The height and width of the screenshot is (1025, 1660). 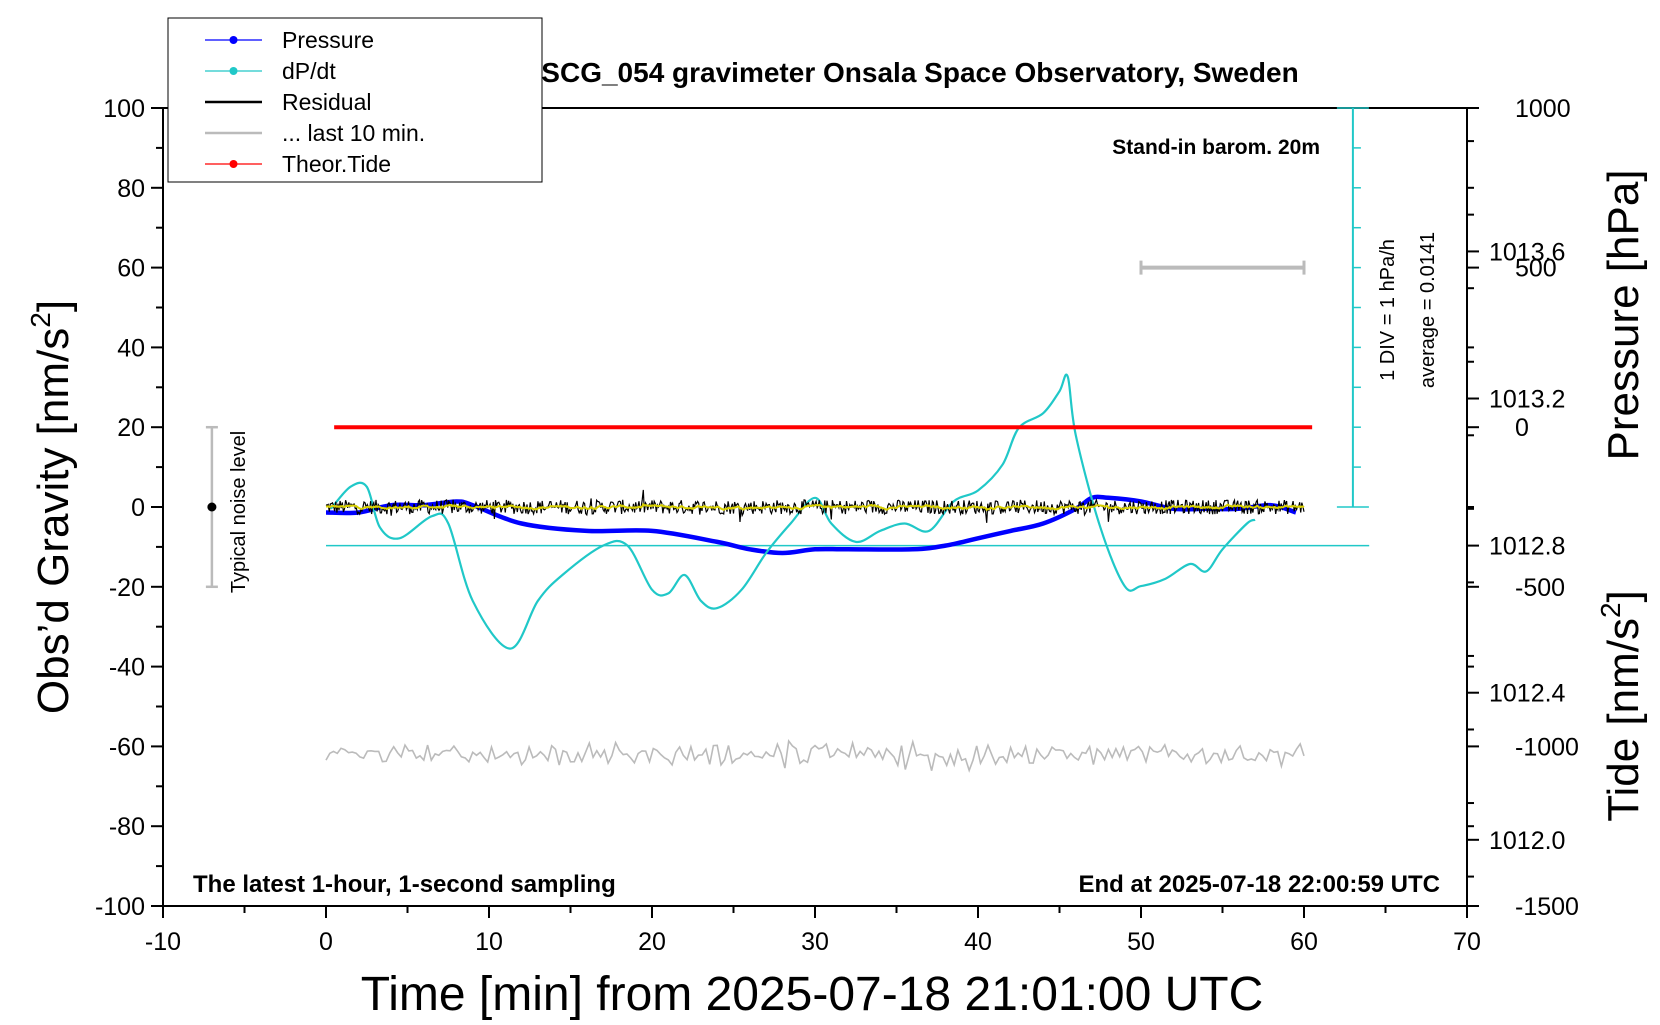 I want to click on legend-label: Theor.Tide, so click(x=336, y=164).